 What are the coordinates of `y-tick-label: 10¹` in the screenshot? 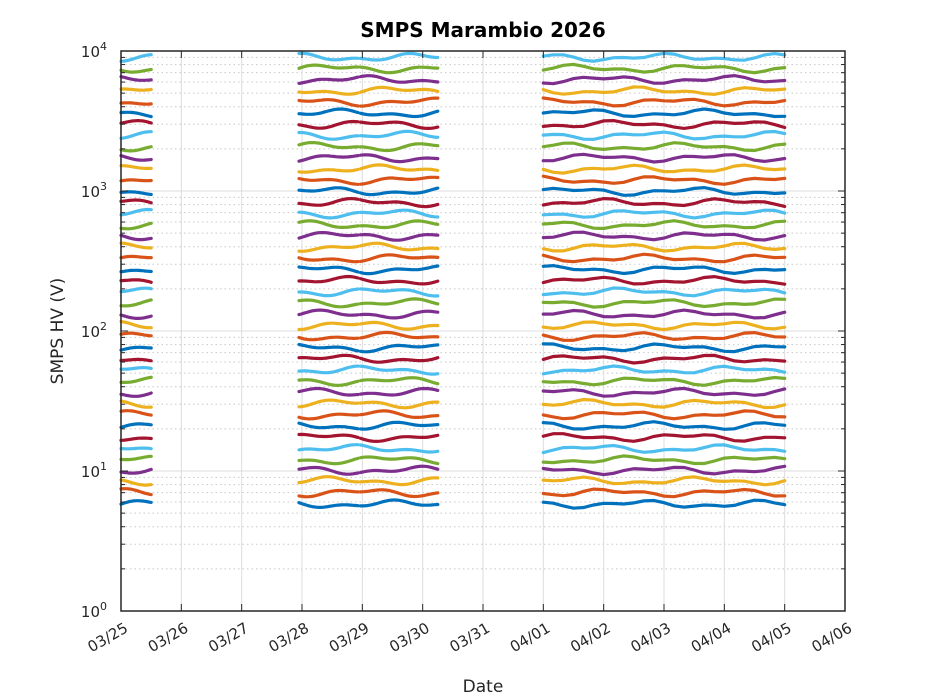 It's located at (94, 470).